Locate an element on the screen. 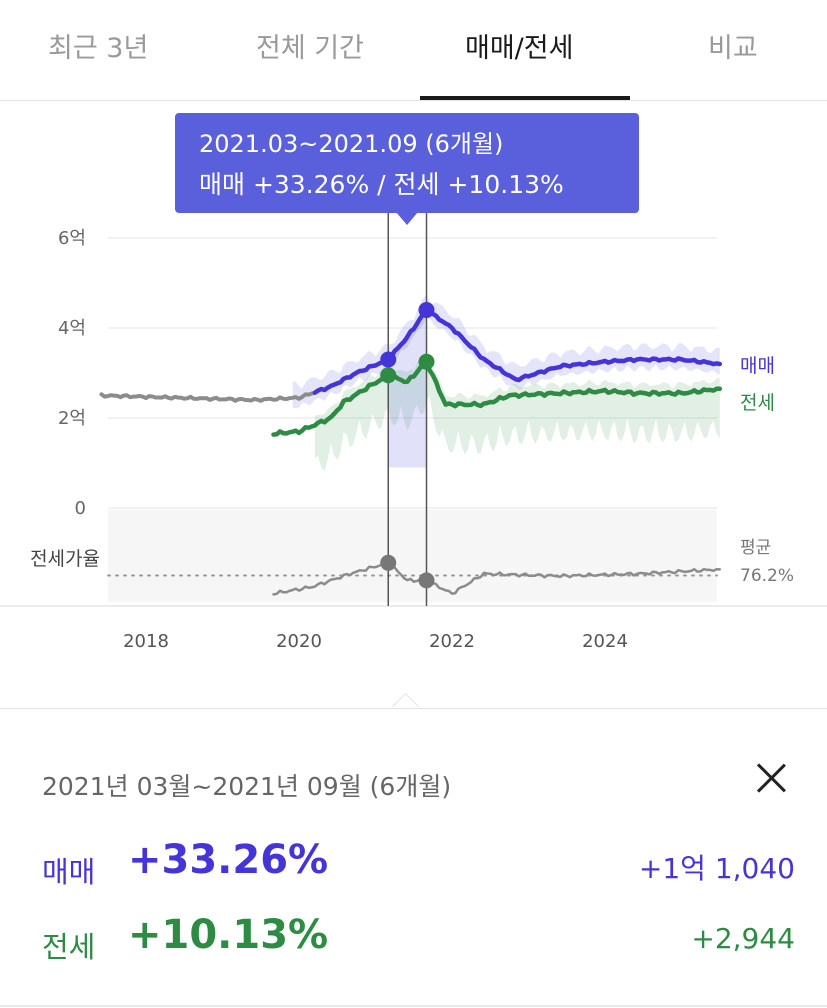 This screenshot has width=827, height=1008. x-tick-label: 2022 is located at coordinates (452, 641).